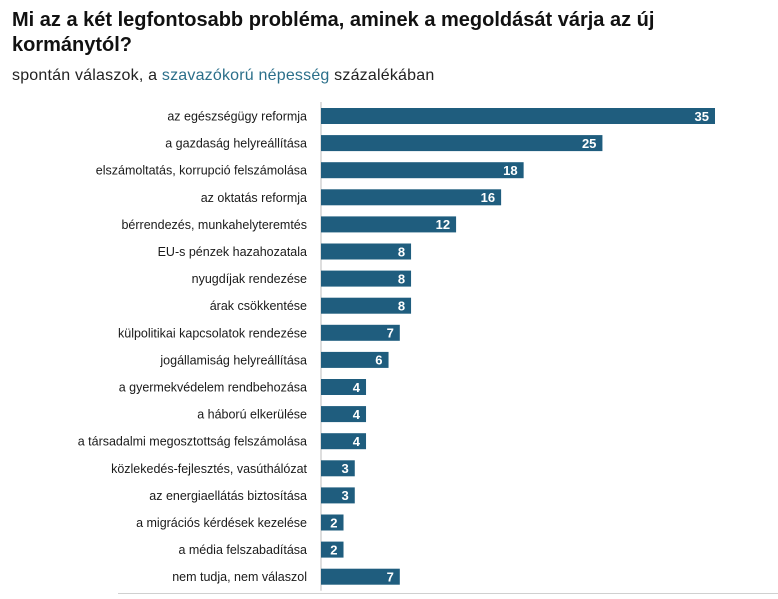 The height and width of the screenshot is (599, 778). Describe the element at coordinates (448, 593) in the screenshot. I see `bottom-divider` at that location.